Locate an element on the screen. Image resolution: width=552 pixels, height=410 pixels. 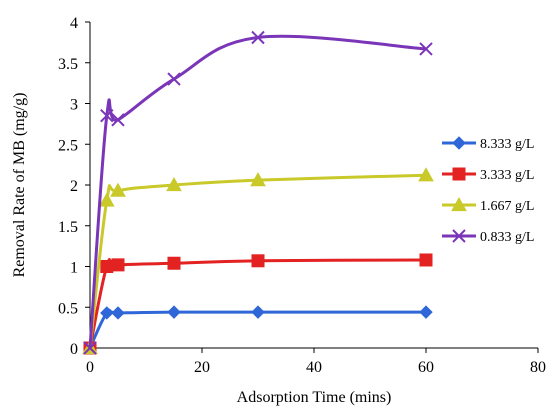
y-tick-label: 1 is located at coordinates (74, 268).